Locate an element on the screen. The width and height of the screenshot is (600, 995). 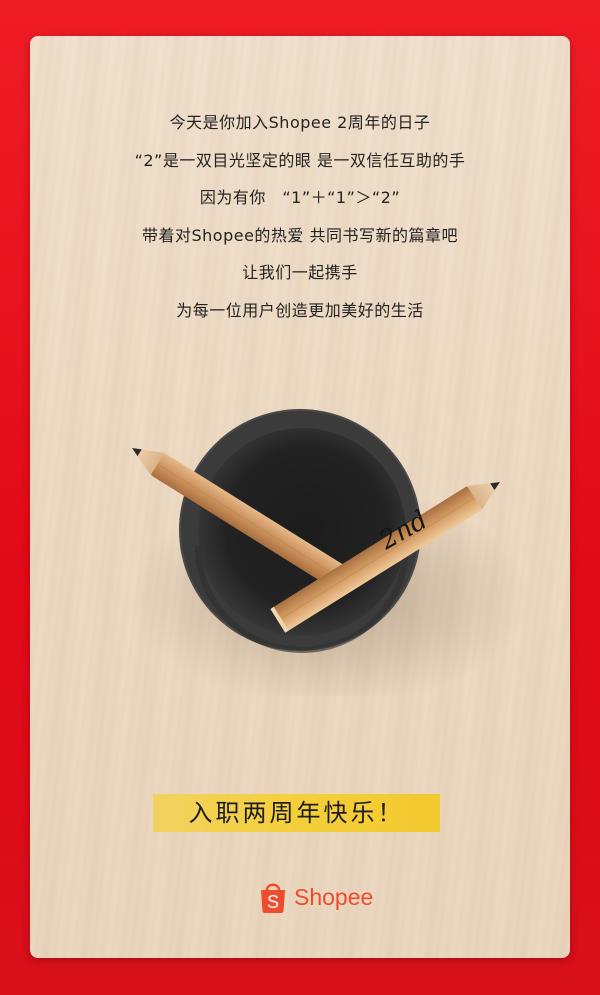
message-line-6: 为每一位用户创造更加美好的生活 is located at coordinates (300, 310).